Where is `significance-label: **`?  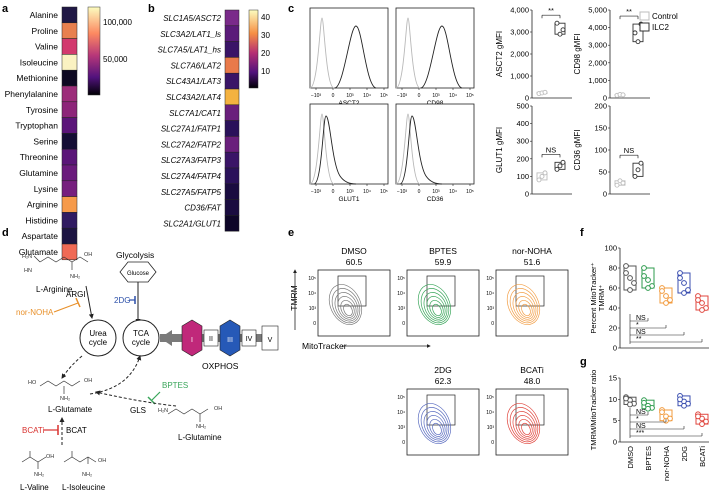 significance-label: ** is located at coordinates (551, 10).